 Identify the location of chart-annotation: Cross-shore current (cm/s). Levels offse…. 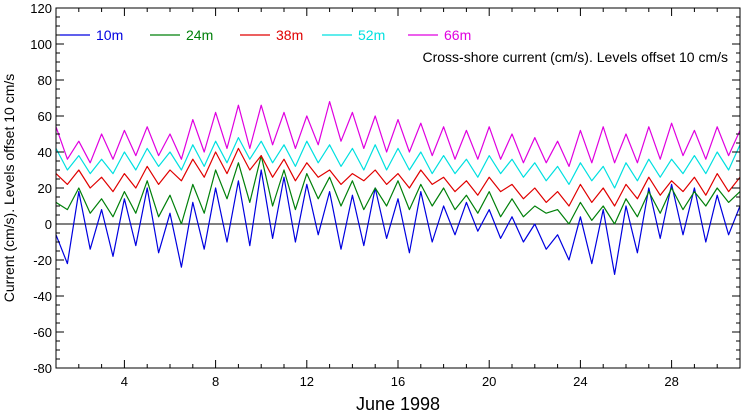
(576, 57).